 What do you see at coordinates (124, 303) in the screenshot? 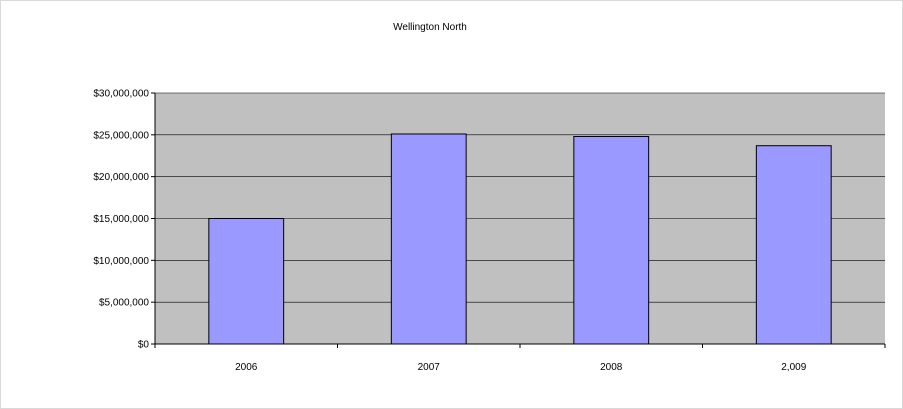
I see `y-tick-label: $5,000,000` at bounding box center [124, 303].